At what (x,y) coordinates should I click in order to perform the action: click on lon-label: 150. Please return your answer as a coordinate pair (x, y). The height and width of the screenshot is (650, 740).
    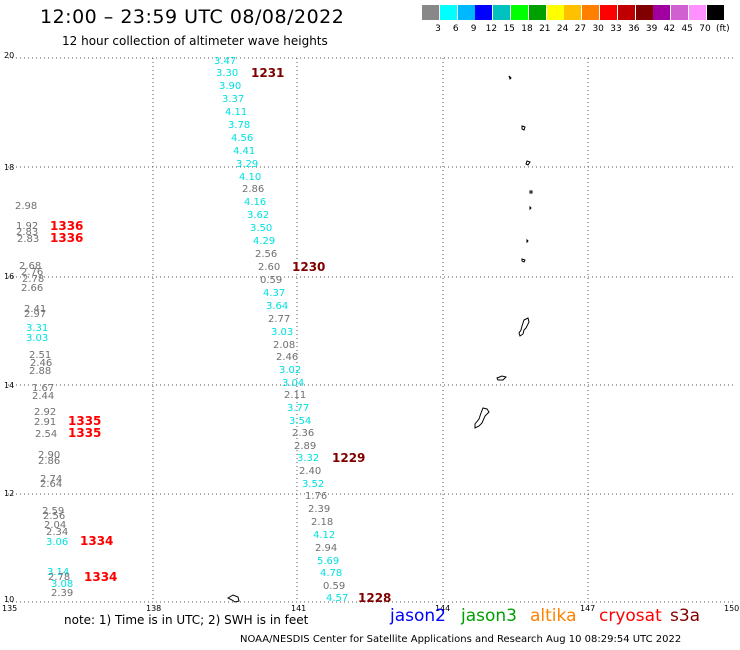
    Looking at the image, I should click on (731, 608).